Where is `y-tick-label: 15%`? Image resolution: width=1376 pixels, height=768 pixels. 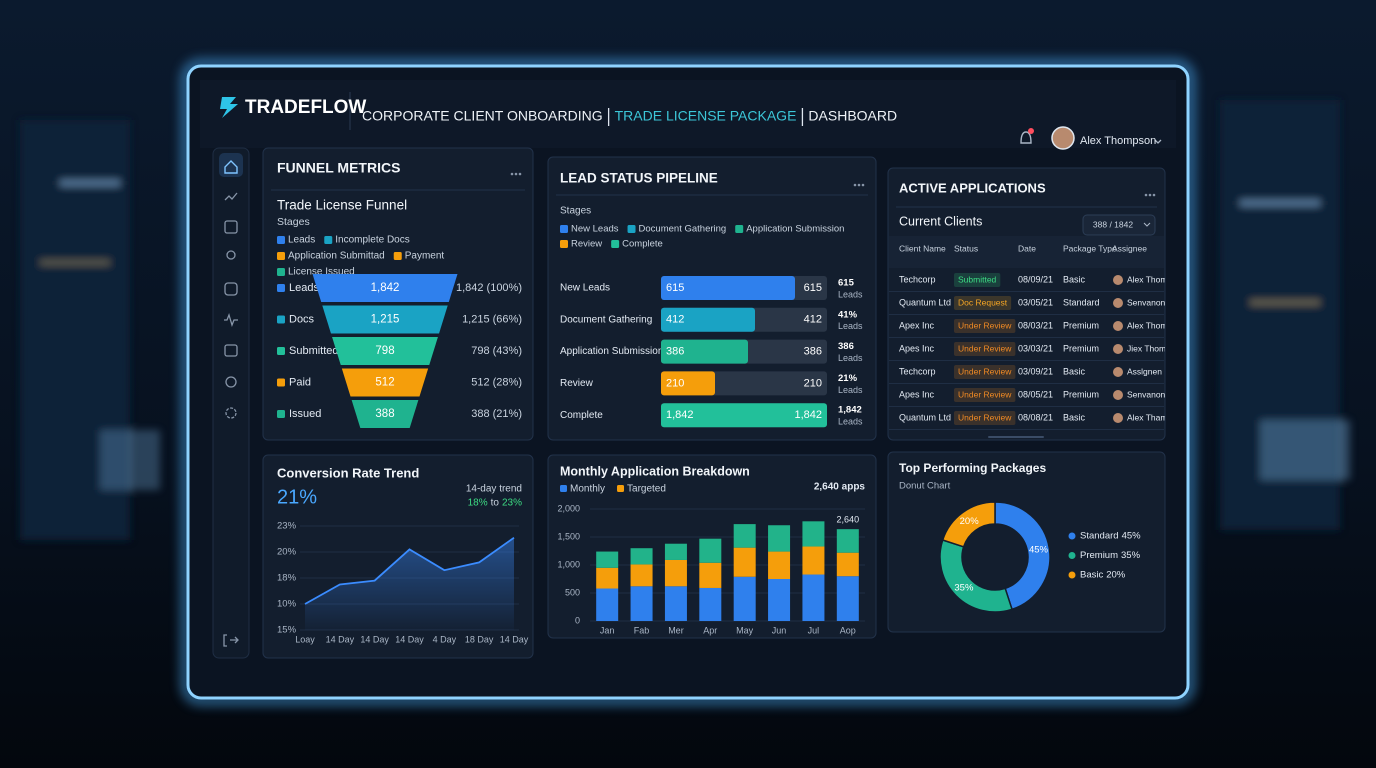
y-tick-label: 15% is located at coordinates (287, 630).